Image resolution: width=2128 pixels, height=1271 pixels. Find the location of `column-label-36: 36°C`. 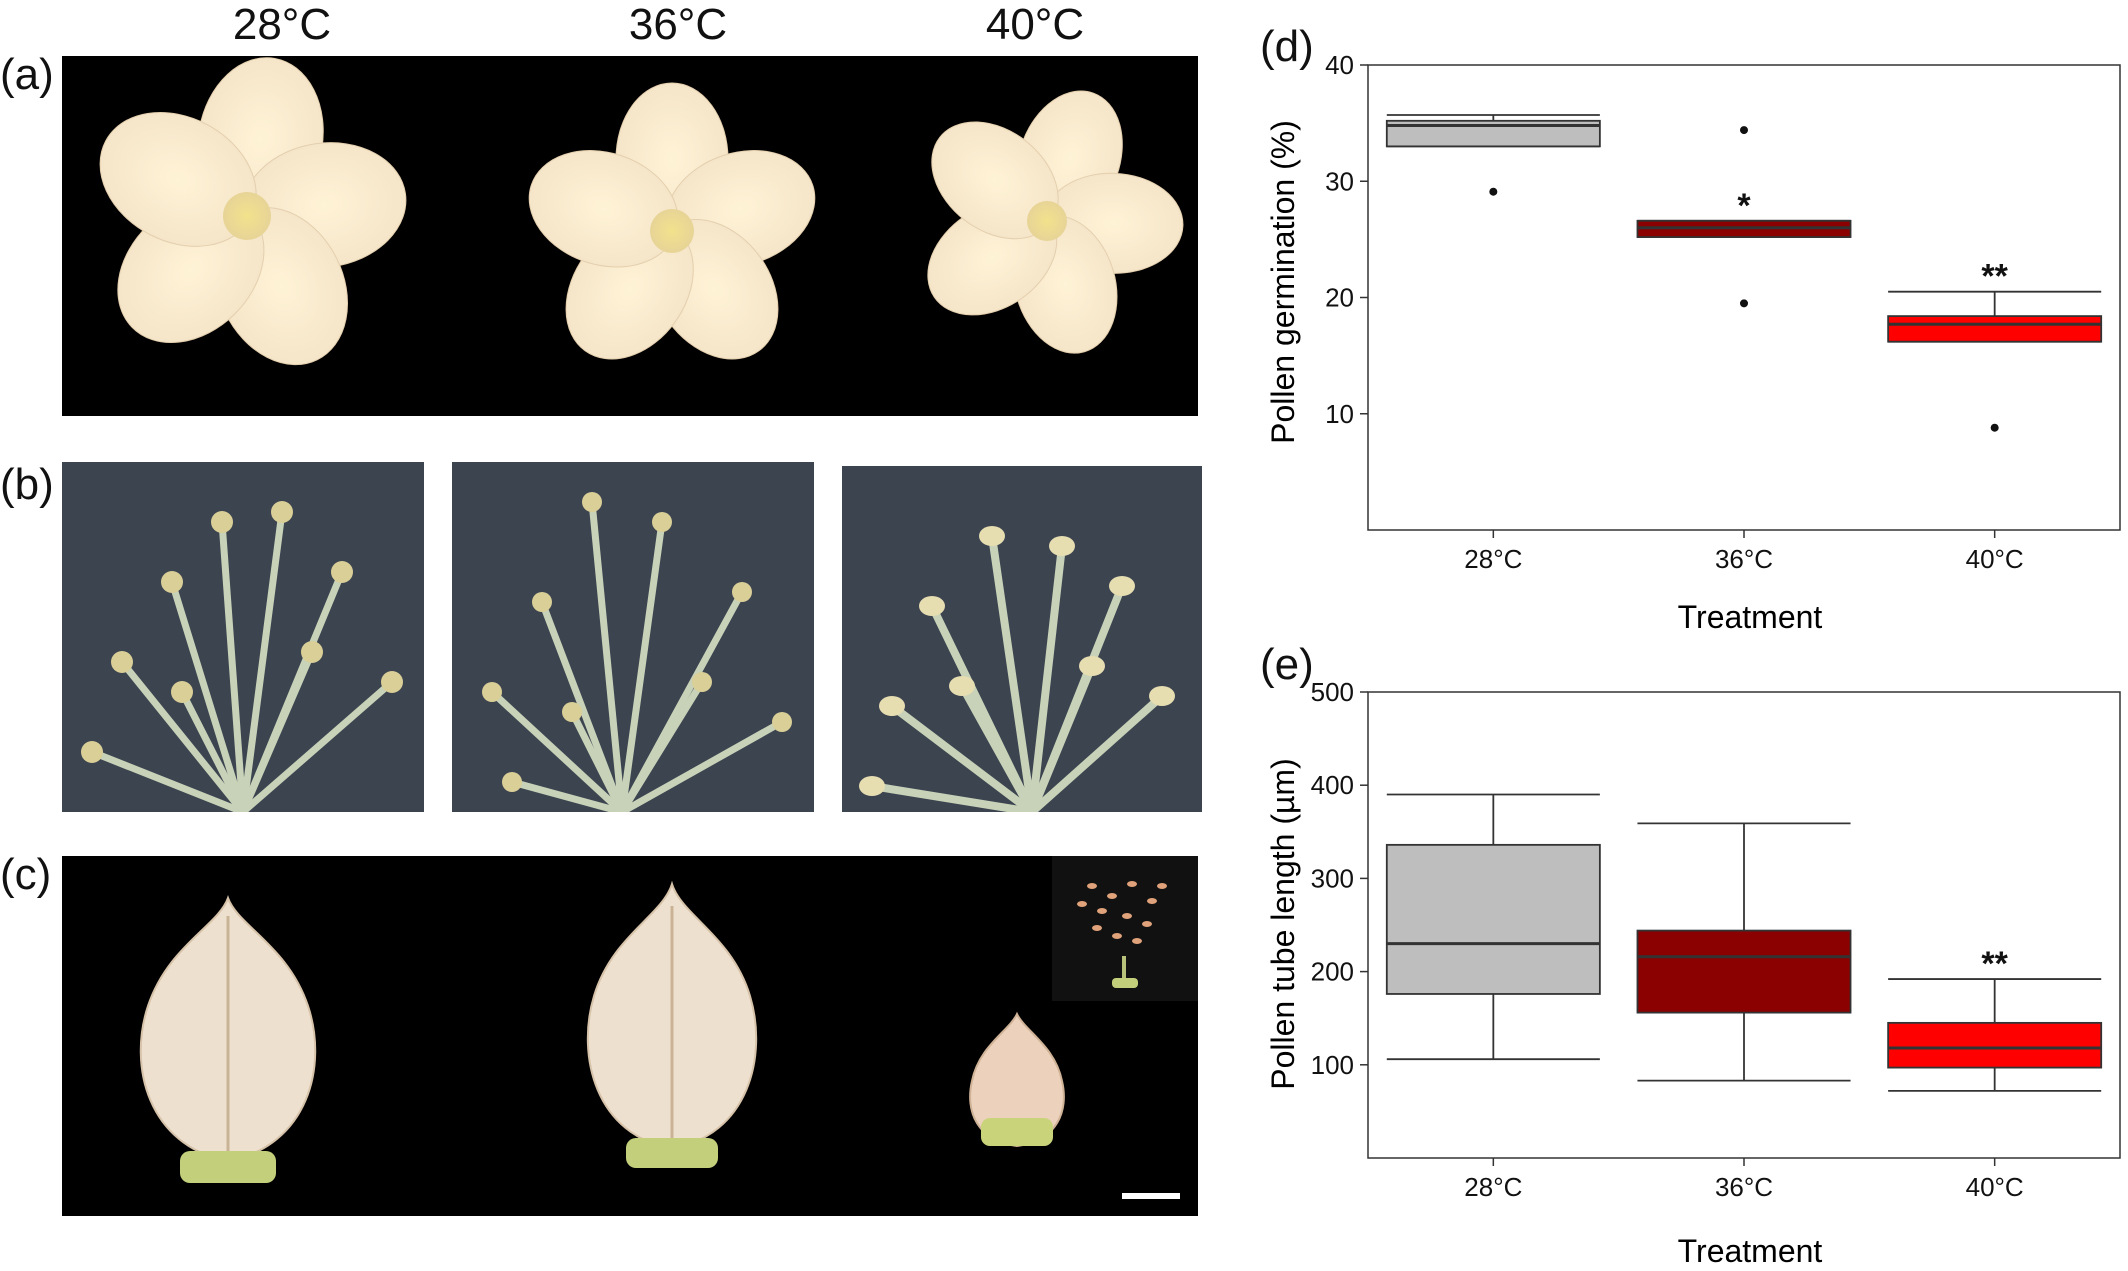

column-label-36: 36°C is located at coordinates (678, 24).